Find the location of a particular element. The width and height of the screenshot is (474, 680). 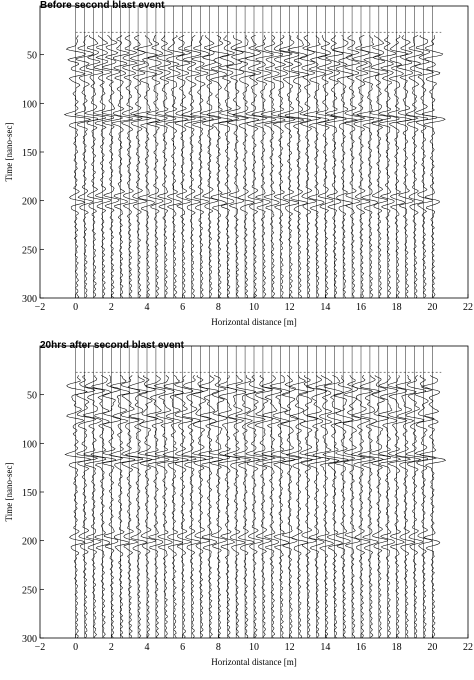

y-tick-label: 50 is located at coordinates (32, 56).